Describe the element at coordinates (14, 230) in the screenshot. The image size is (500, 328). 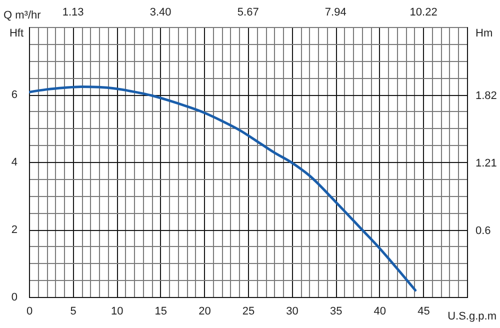
I see `y-tick-label: 2` at that location.